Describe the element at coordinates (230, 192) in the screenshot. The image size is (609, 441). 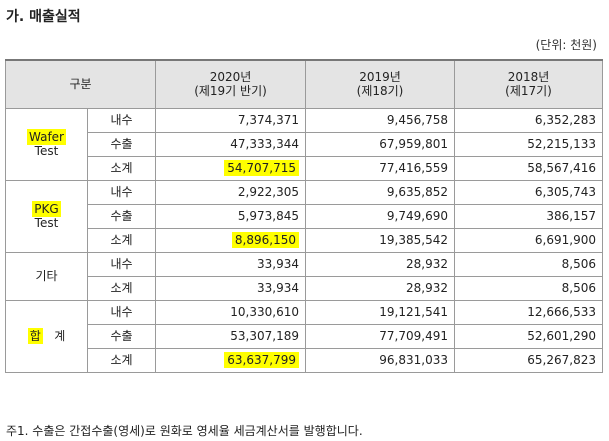
I see `cell-value: 2,922,305` at that location.